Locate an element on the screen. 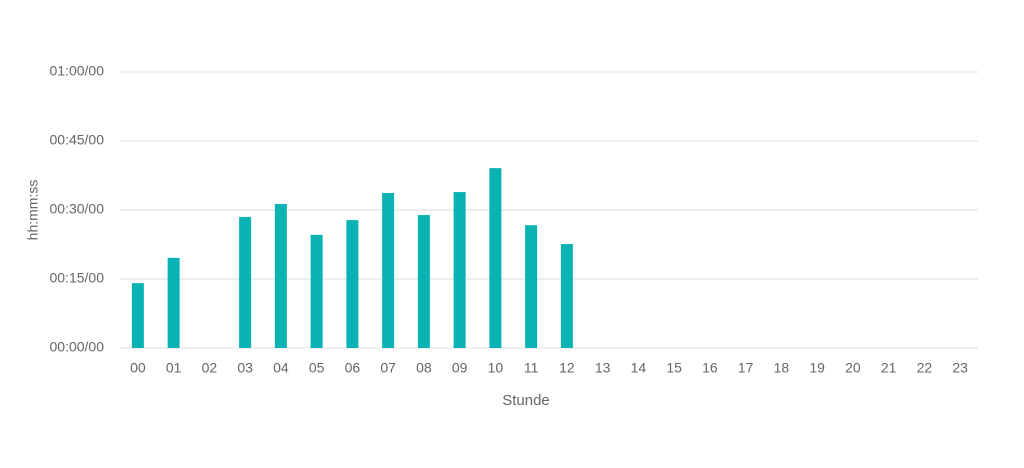 The image size is (1024, 468). x-tick-label: 22 is located at coordinates (925, 368).